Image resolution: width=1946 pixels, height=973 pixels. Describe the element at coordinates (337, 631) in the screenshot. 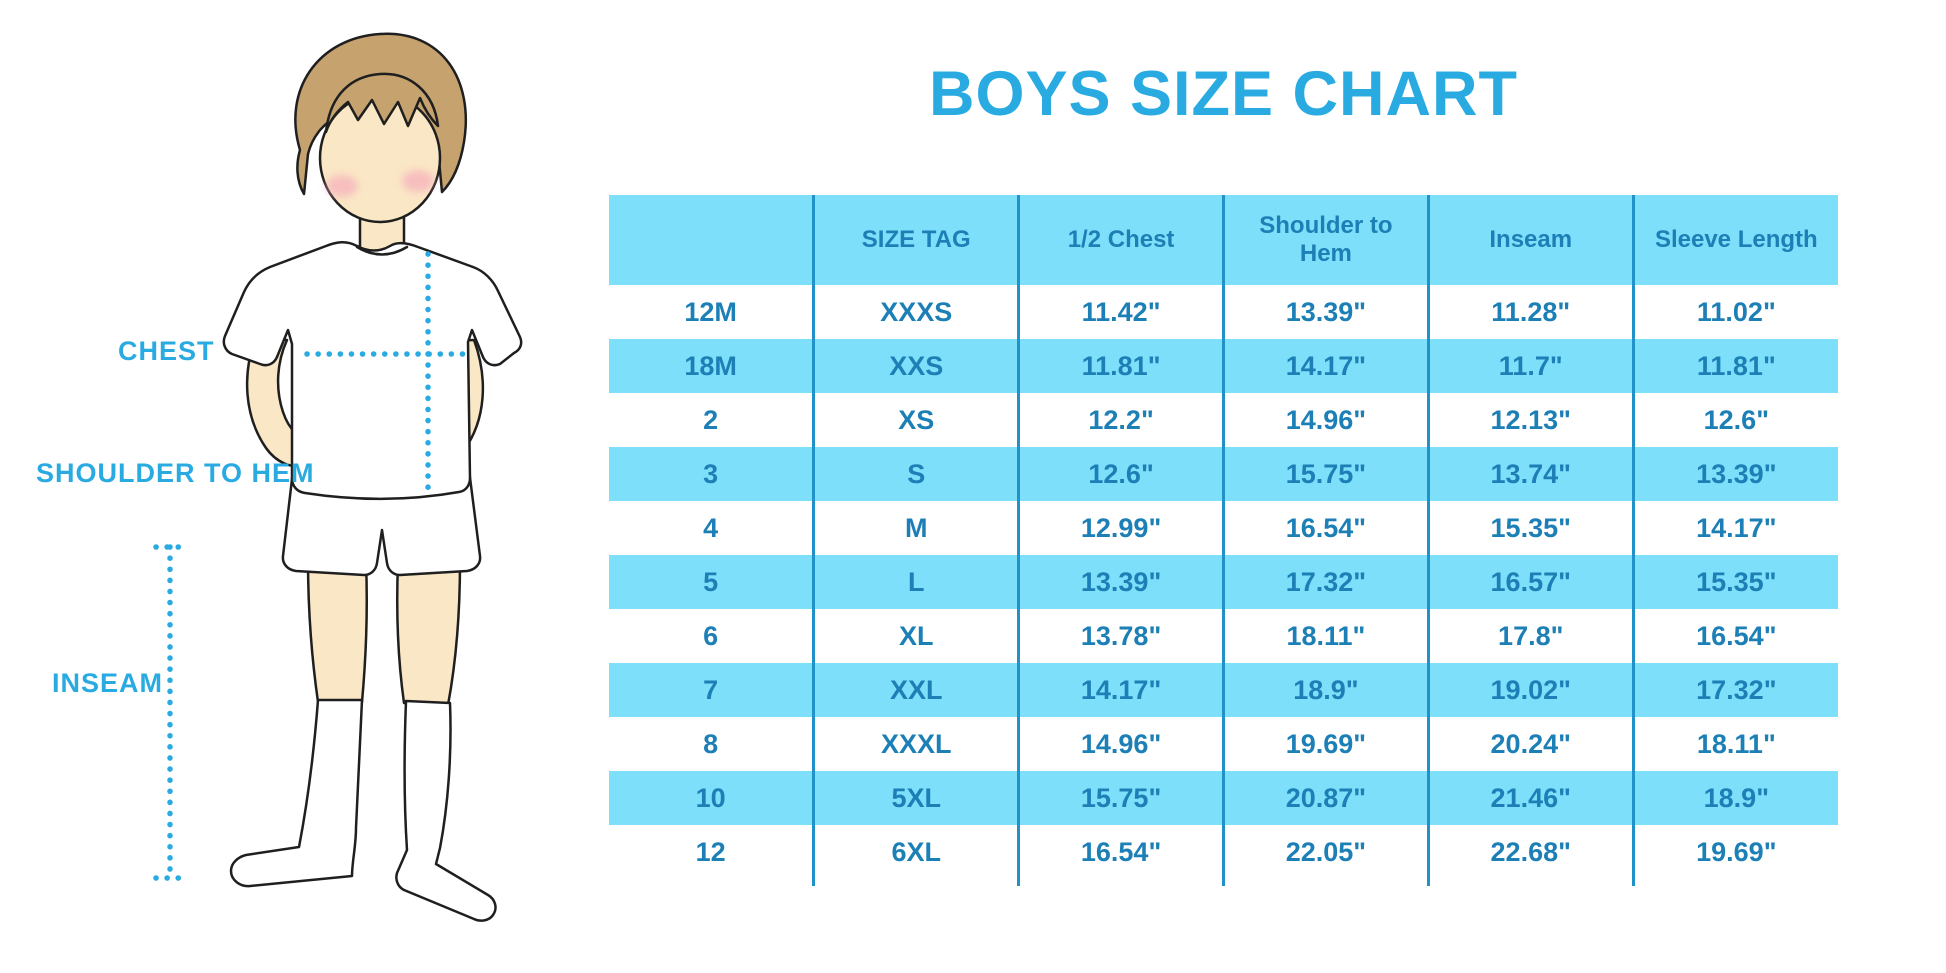

I see `boy-leg-left` at that location.